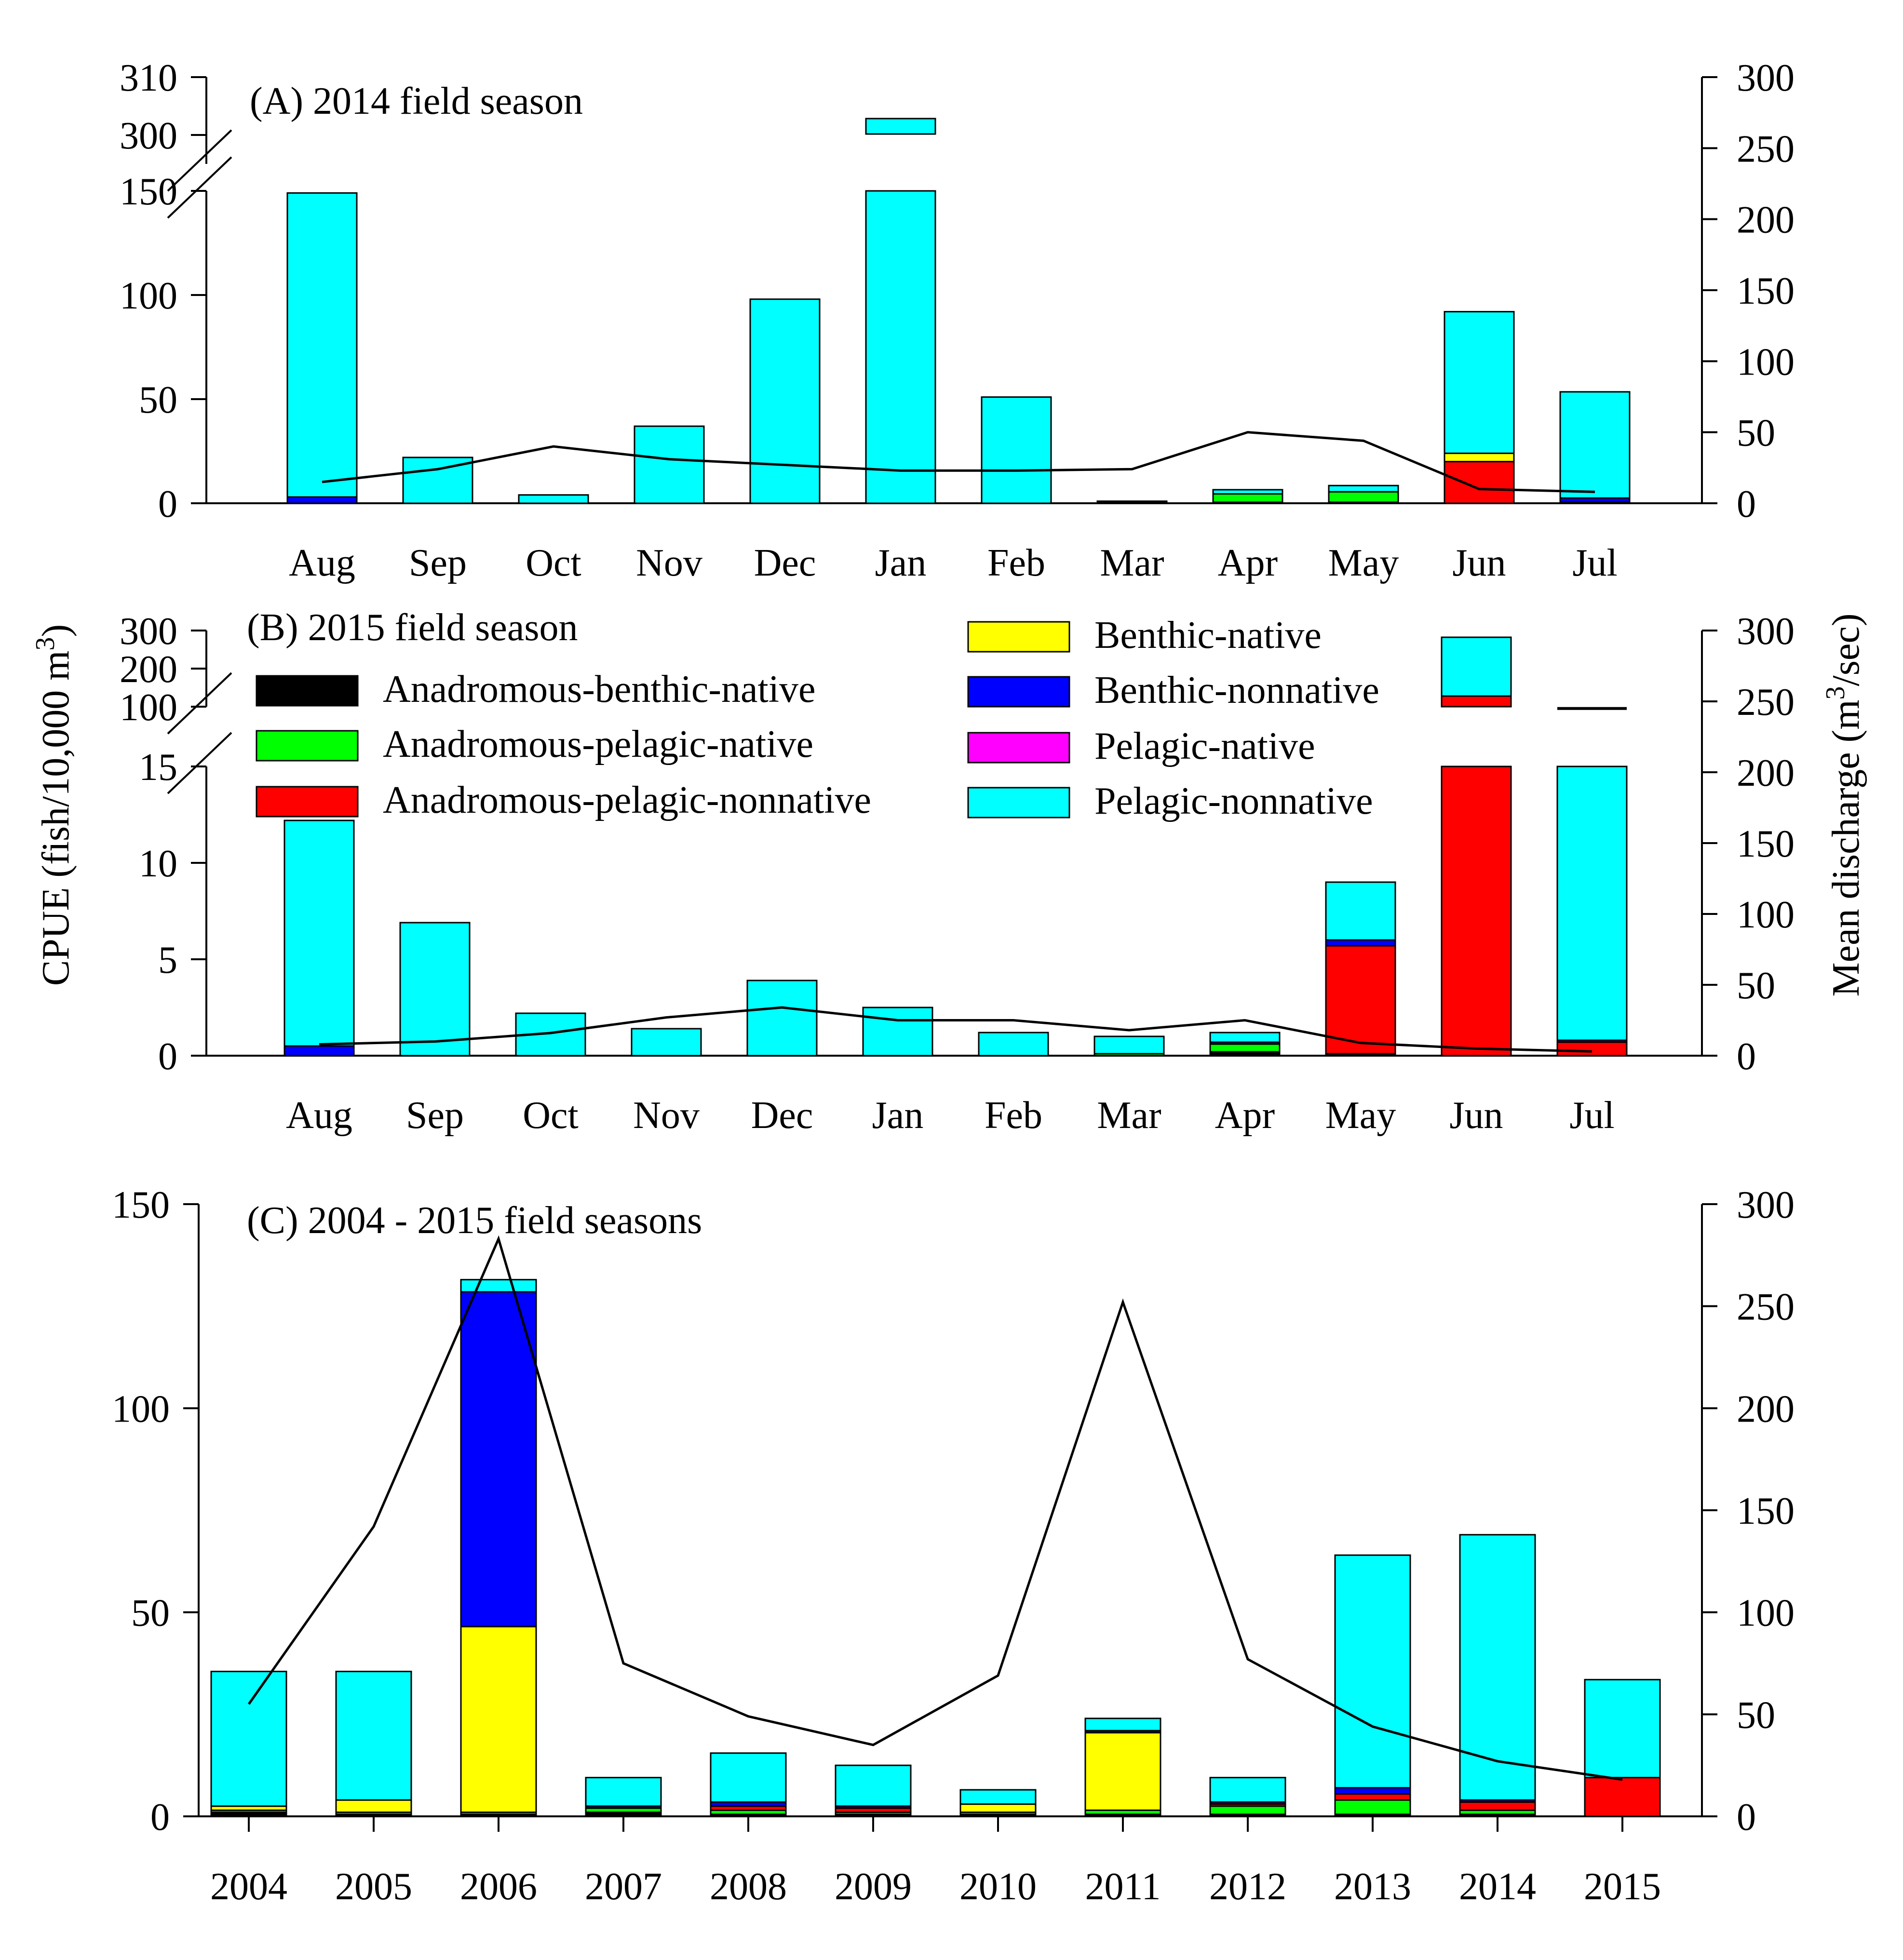 This screenshot has width=1903, height=1960. What do you see at coordinates (873, 1887) in the screenshot?
I see `x-tick-label: 2009` at bounding box center [873, 1887].